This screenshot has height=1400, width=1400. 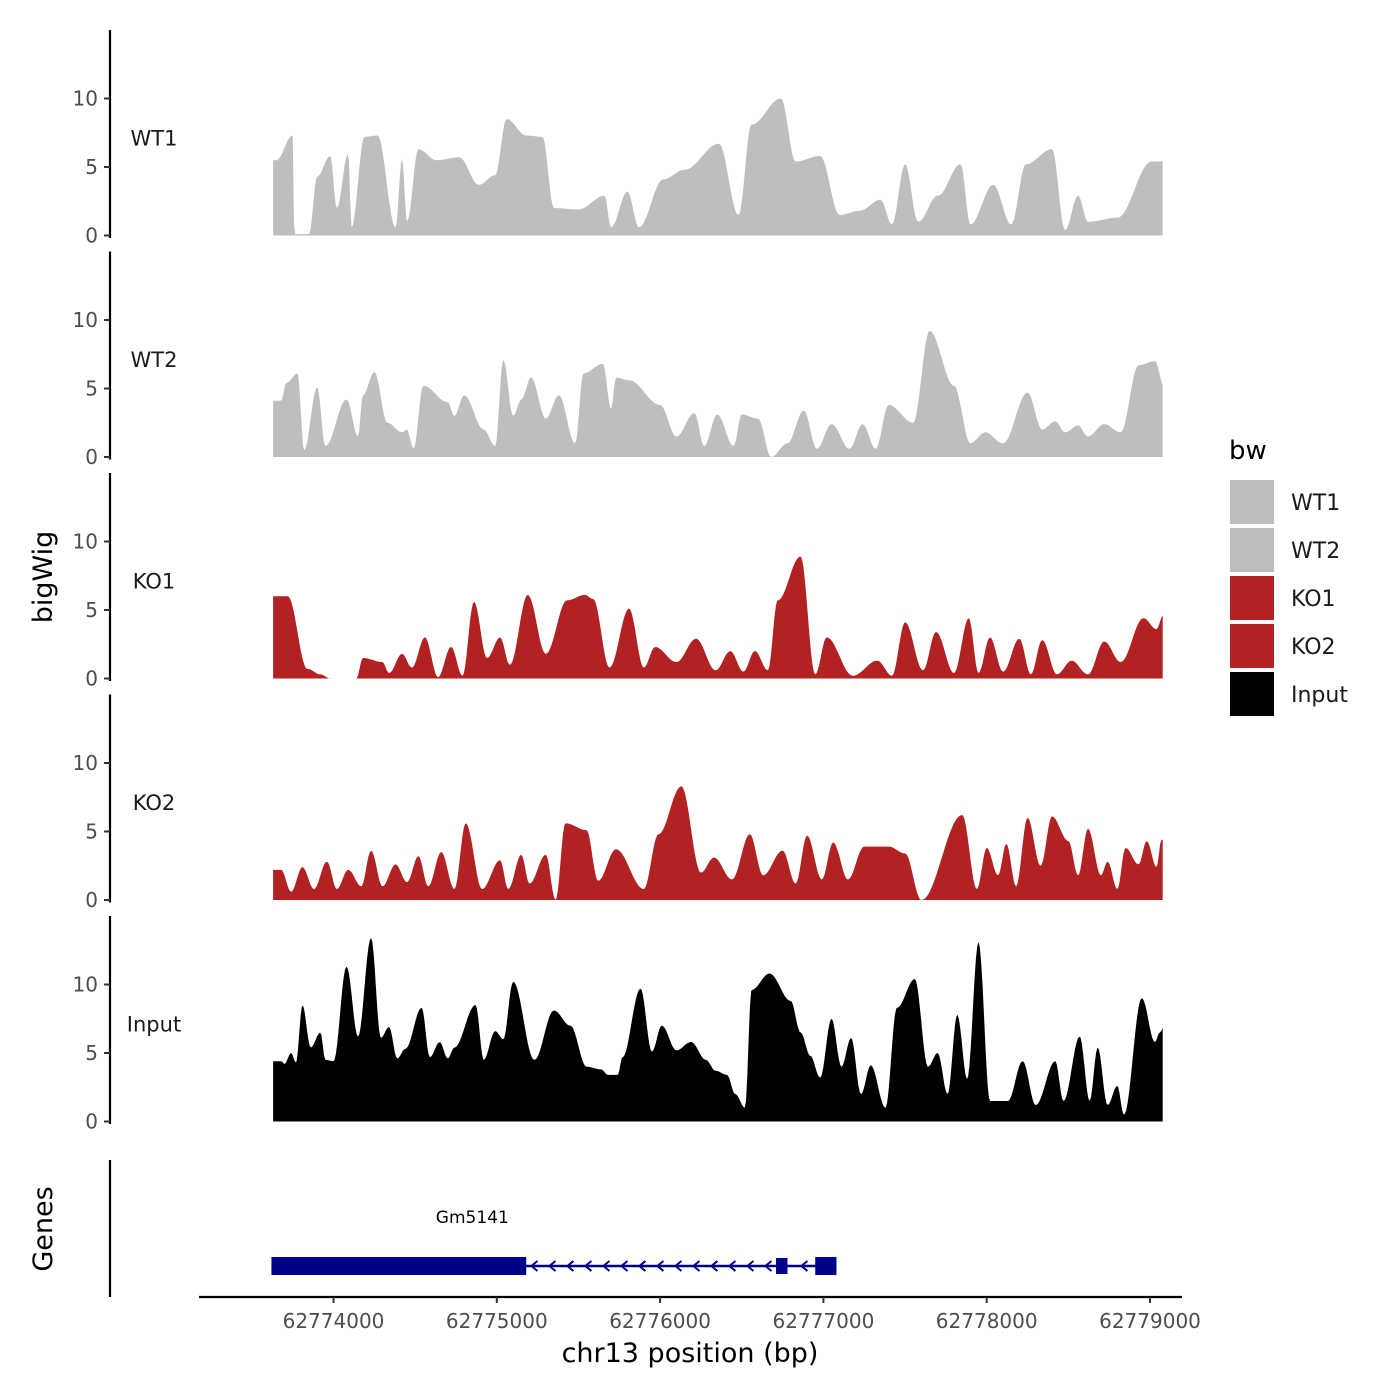 I want to click on track-ko1: 0 5 10 KO1, so click(x=618, y=582).